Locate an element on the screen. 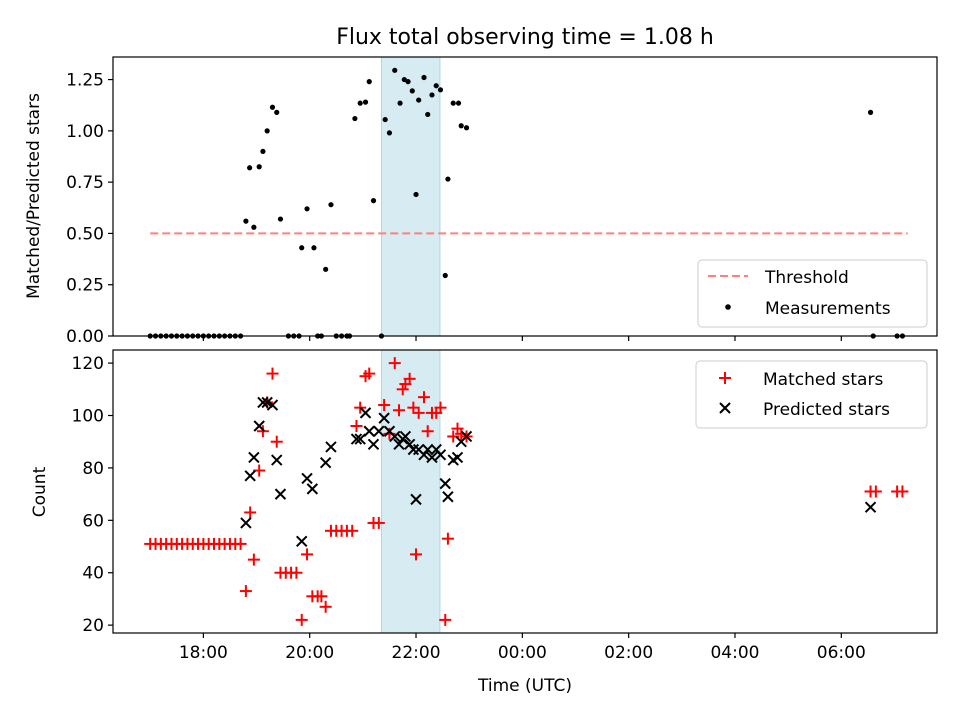 The width and height of the screenshot is (960, 720). top-legend-box is located at coordinates (812, 293).